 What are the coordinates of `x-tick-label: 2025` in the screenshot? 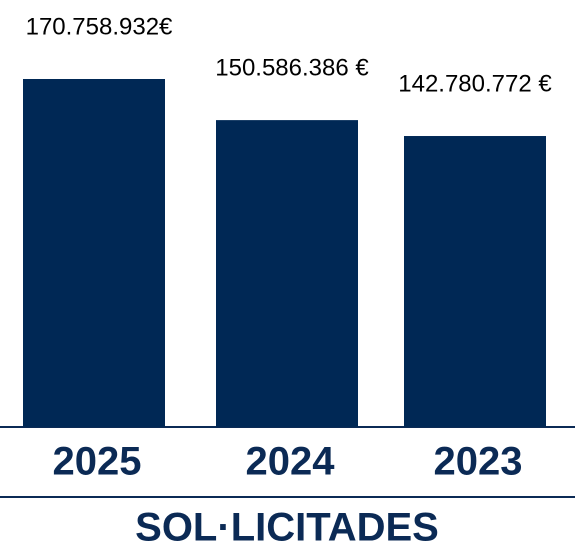 It's located at (97, 462).